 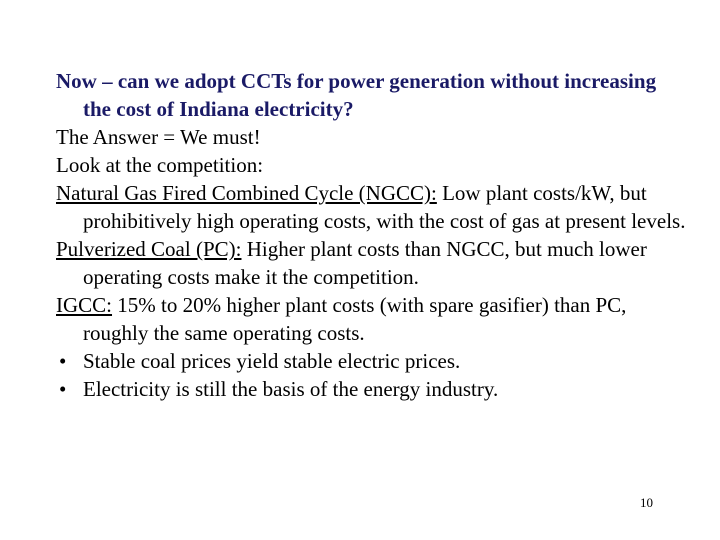 I want to click on item-pc-label: Pulverized Coal (PC):, so click(x=149, y=249).